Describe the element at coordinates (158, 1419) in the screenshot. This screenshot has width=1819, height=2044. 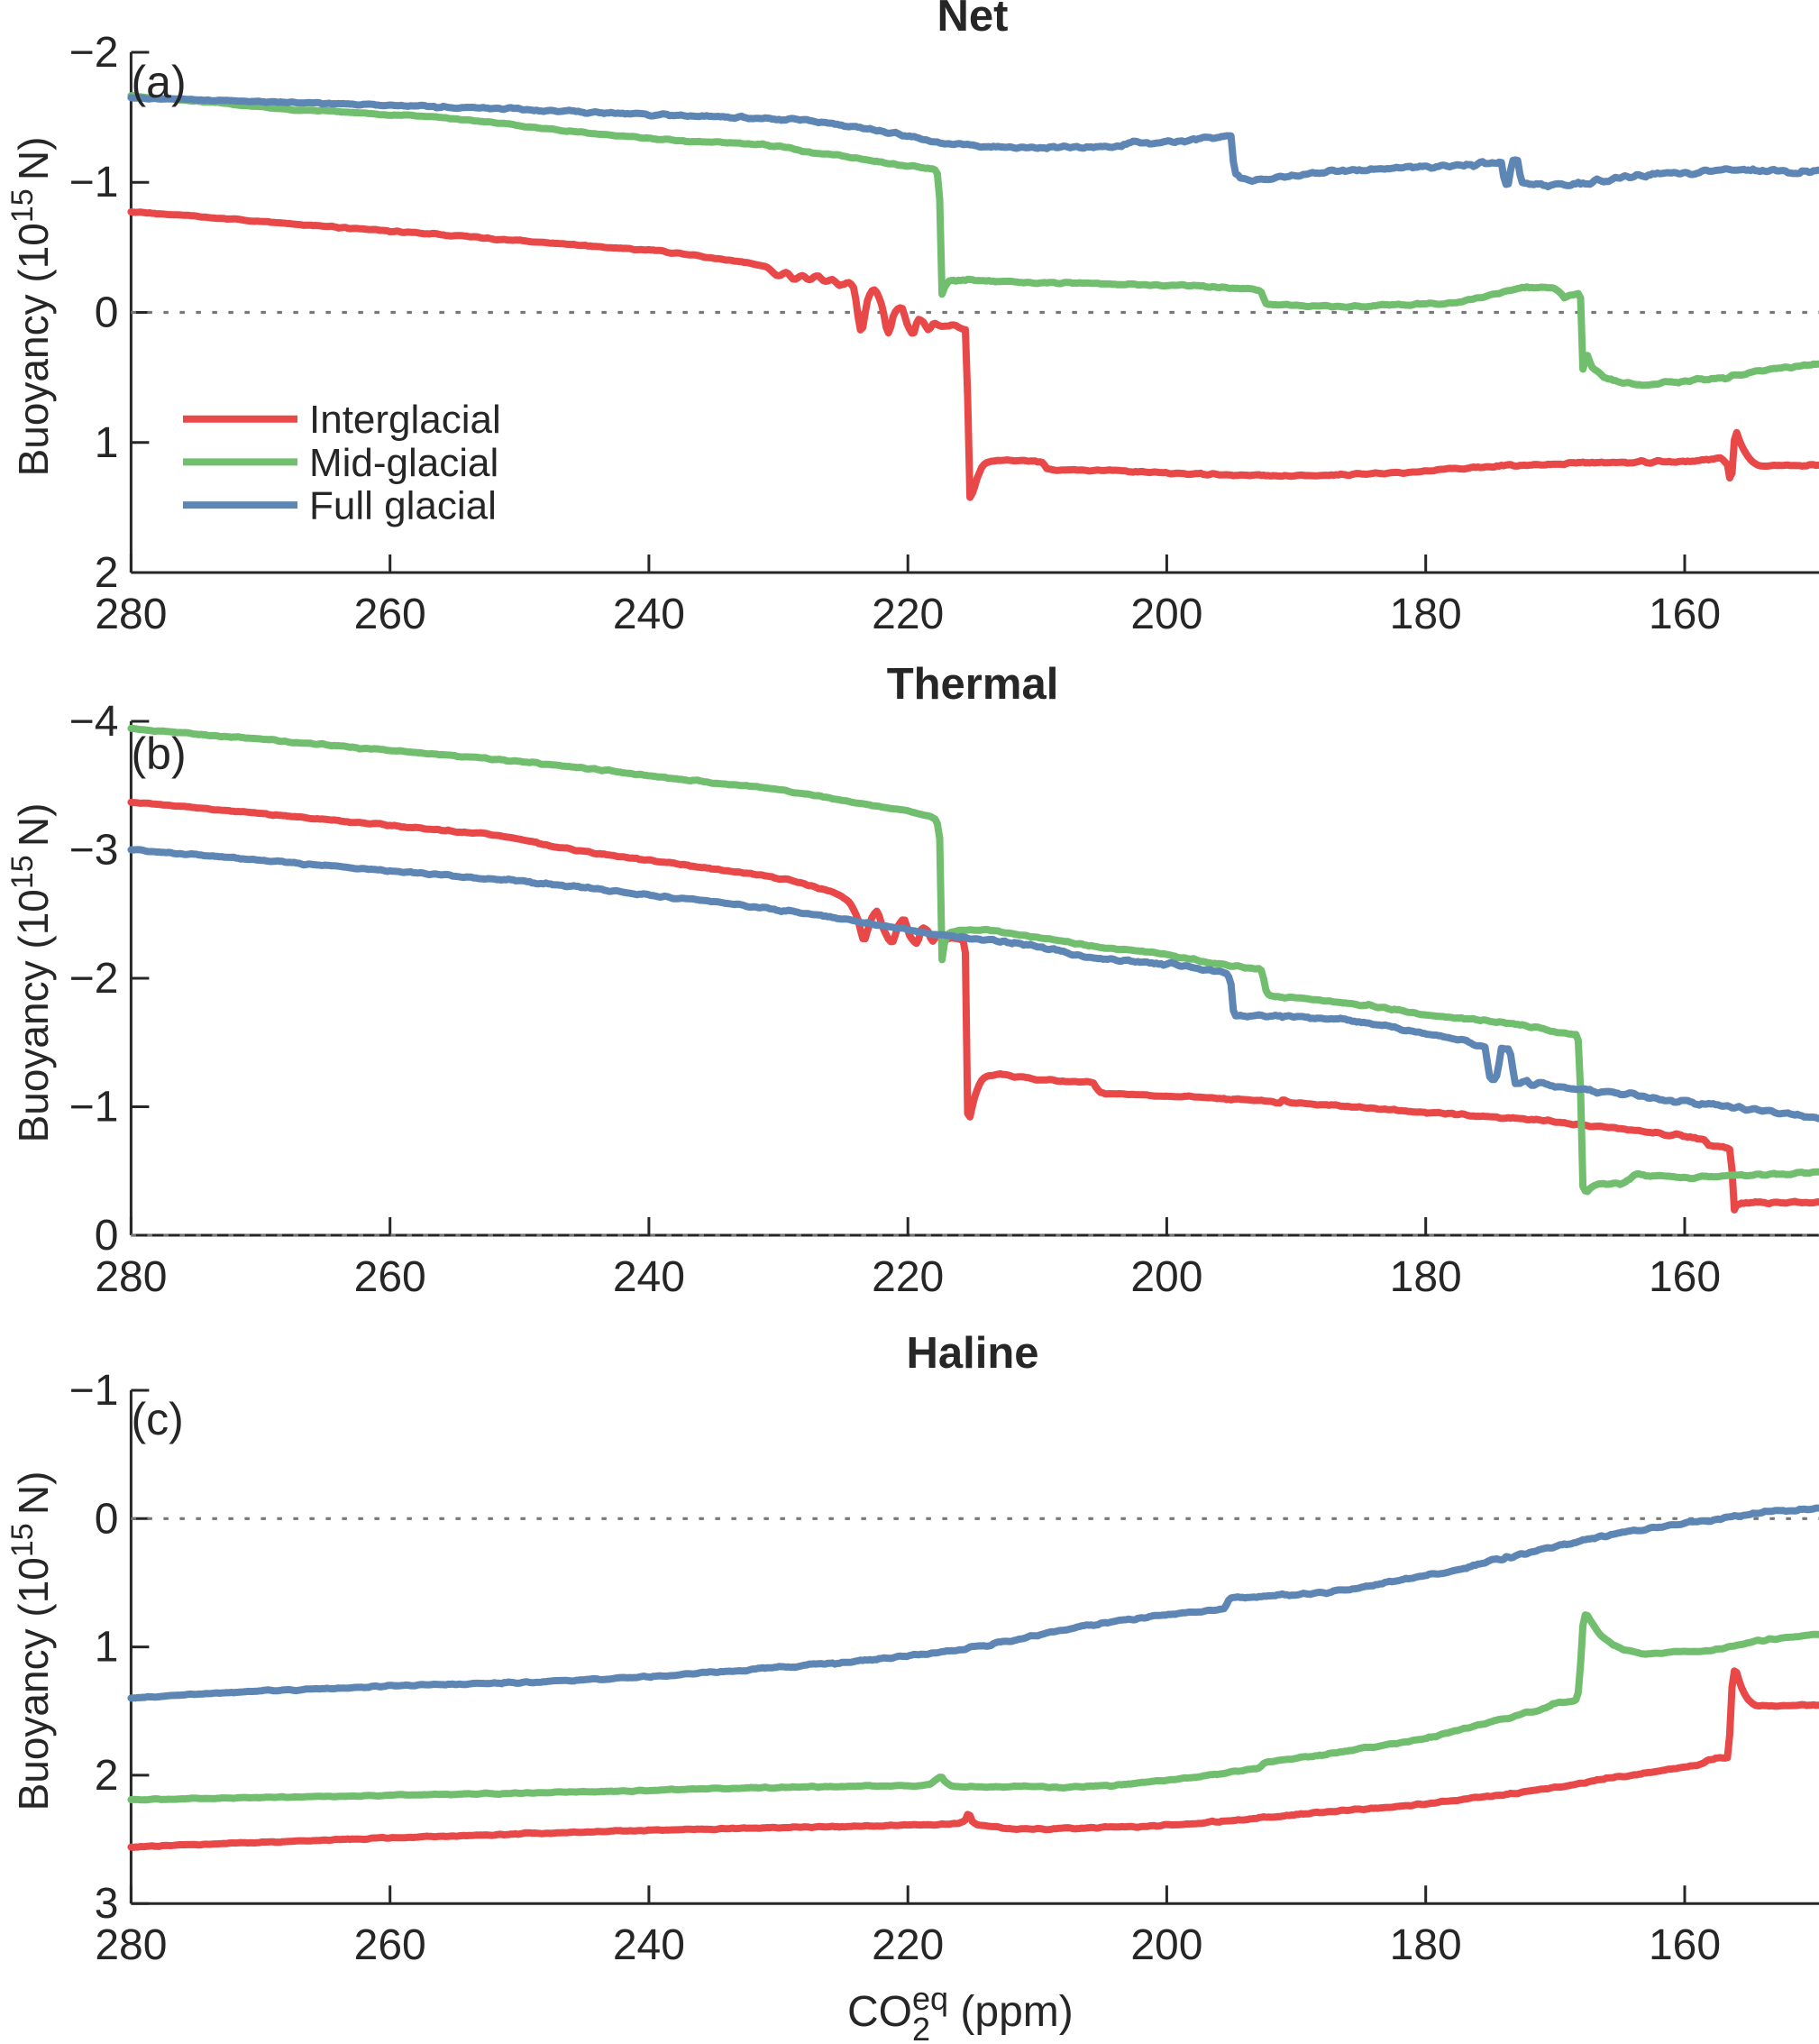
I see `svg-text: (c)` at that location.